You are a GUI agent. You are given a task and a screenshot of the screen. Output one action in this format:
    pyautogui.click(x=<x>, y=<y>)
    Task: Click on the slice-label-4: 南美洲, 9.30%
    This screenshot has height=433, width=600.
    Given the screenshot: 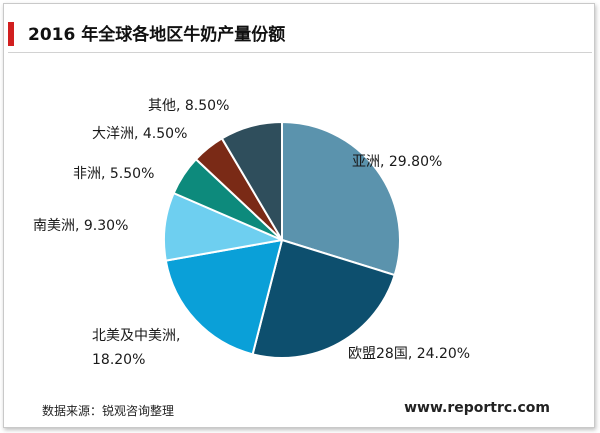 What is the action you would take?
    pyautogui.click(x=80, y=226)
    